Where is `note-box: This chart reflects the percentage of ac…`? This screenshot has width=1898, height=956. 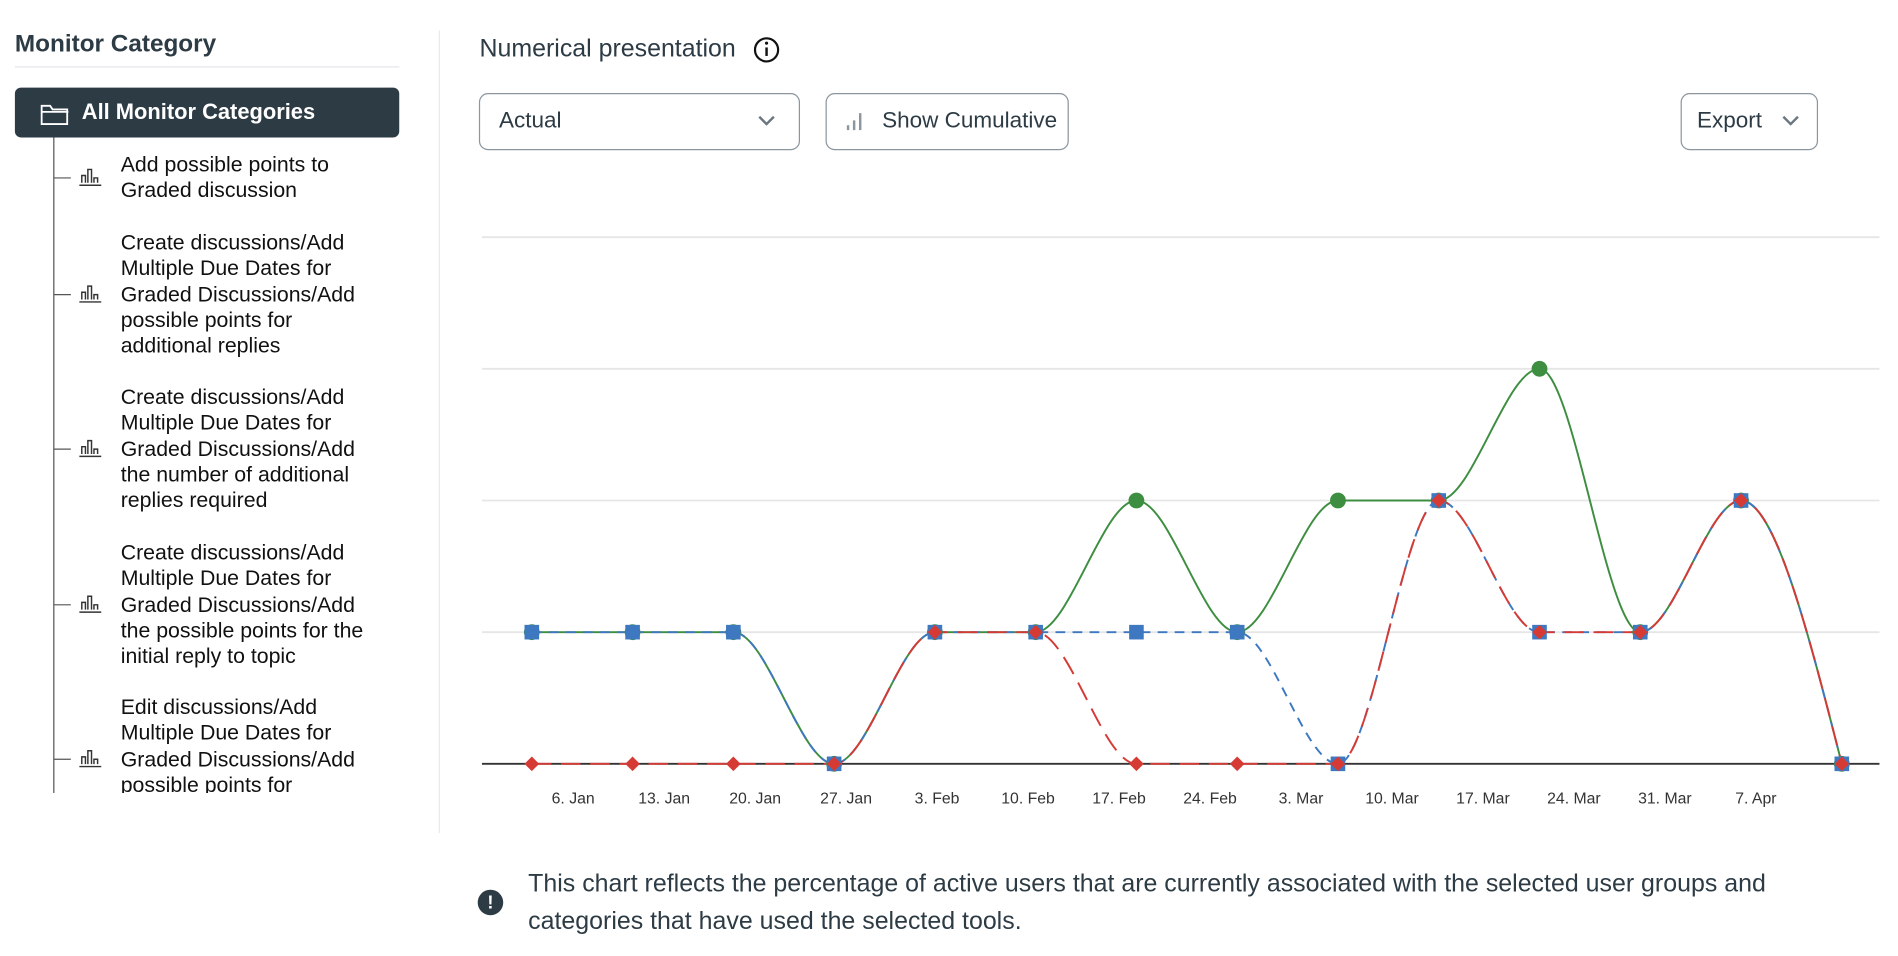 note-box: This chart reflects the percentage of ac… is located at coordinates (1147, 902).